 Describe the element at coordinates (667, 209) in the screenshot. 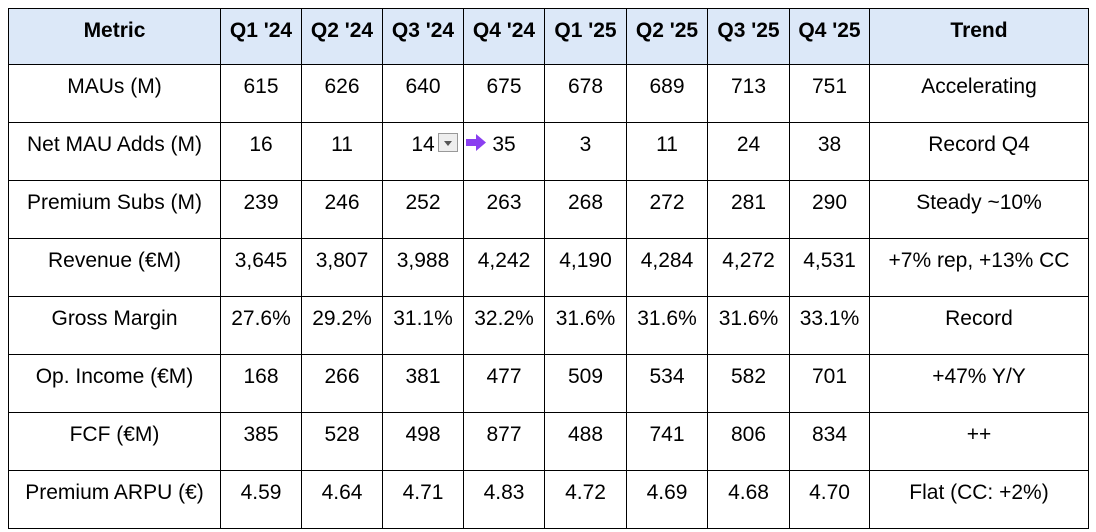

I see `value-cell: 272` at that location.